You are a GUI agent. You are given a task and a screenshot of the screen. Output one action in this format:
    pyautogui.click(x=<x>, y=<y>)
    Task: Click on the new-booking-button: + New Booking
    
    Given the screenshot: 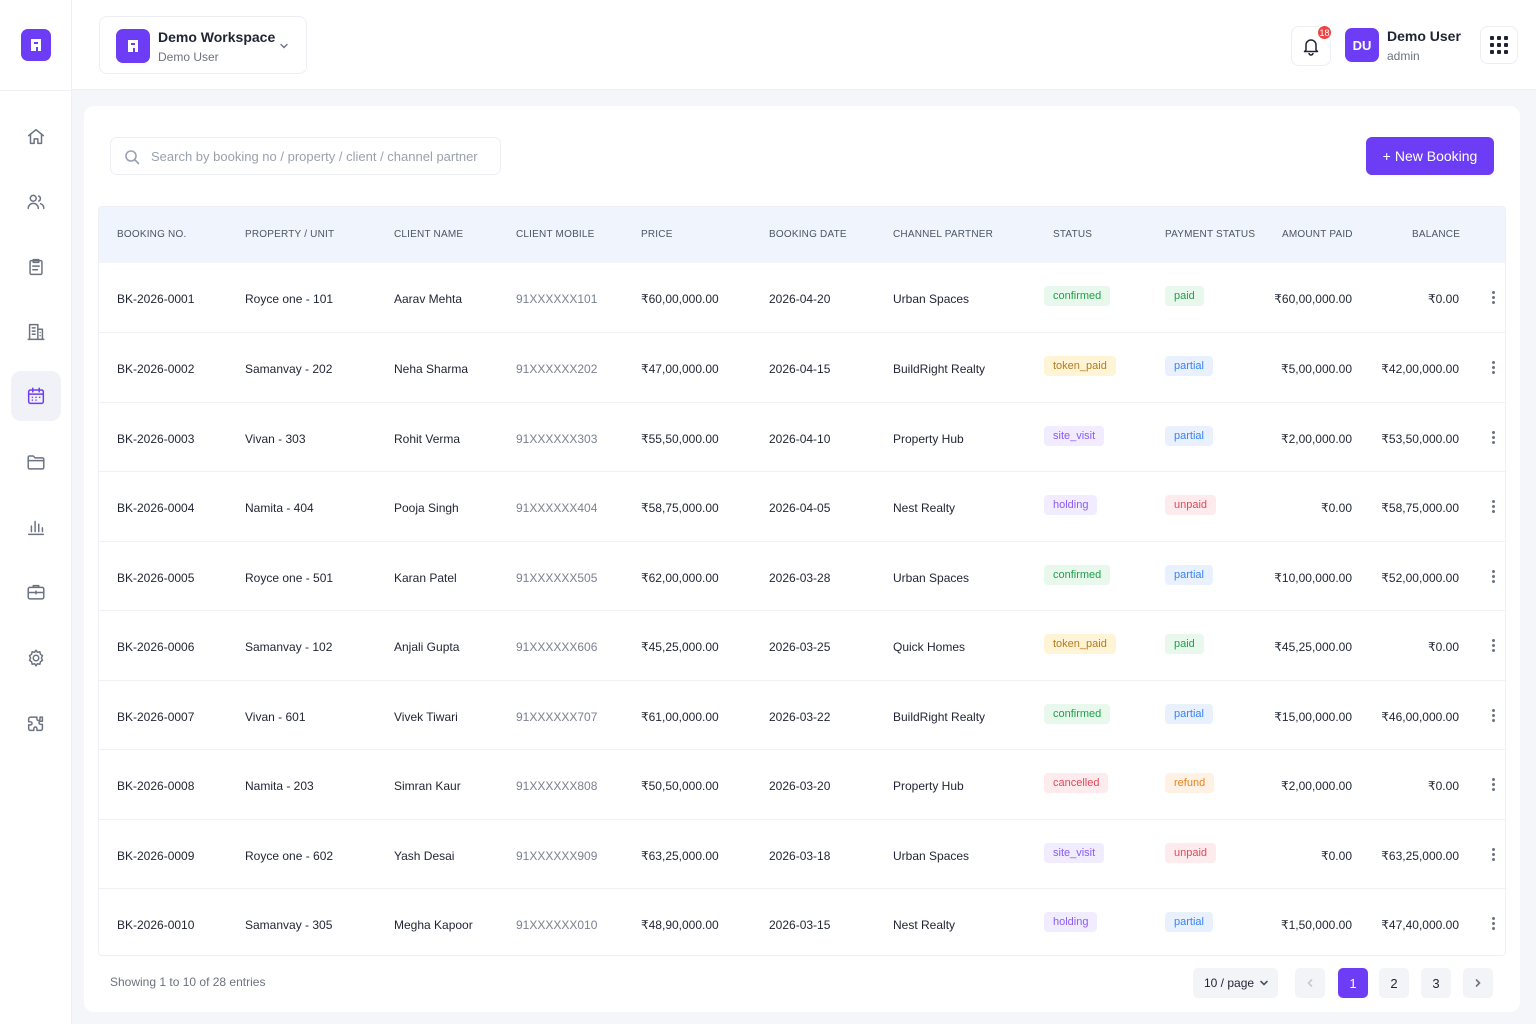 What is the action you would take?
    pyautogui.click(x=1430, y=156)
    